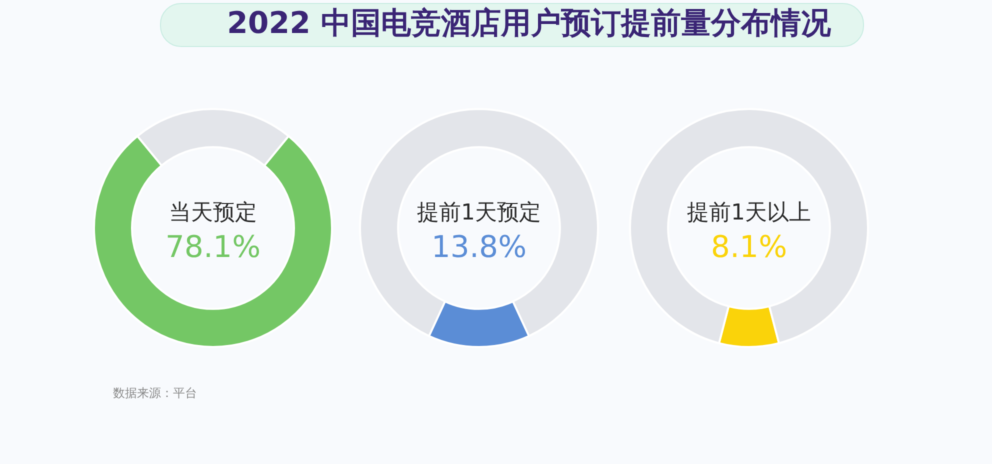 This screenshot has height=464, width=992. Describe the element at coordinates (479, 213) in the screenshot. I see `slice-label: 提前1天预定` at that location.